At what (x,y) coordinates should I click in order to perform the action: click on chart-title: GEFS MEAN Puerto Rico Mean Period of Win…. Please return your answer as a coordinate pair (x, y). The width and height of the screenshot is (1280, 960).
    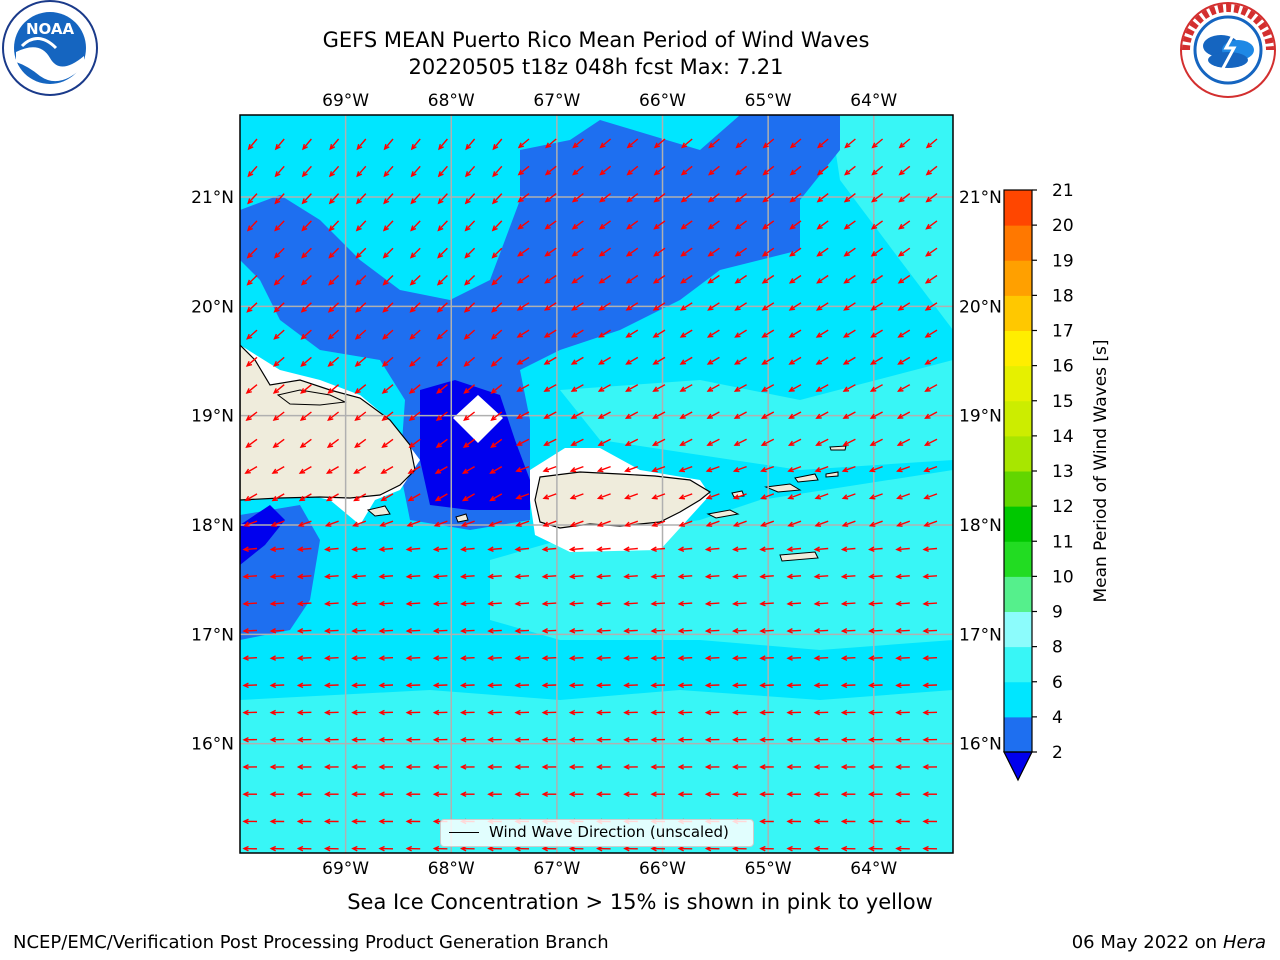
    Looking at the image, I should click on (596, 40).